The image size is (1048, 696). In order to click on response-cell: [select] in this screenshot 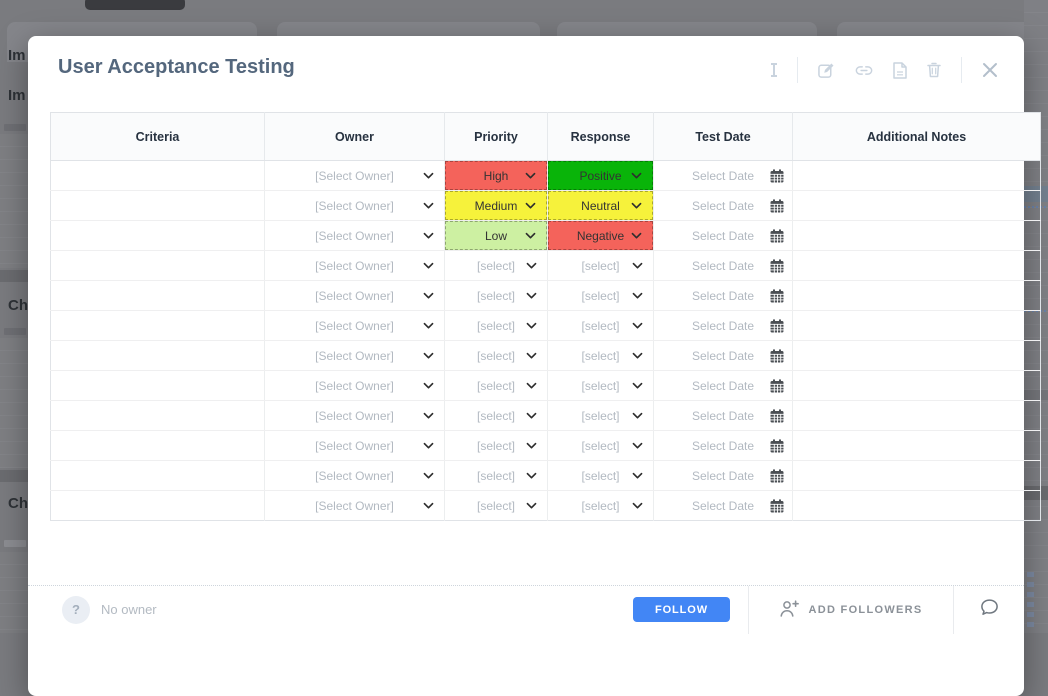, I will do `click(600, 355)`.